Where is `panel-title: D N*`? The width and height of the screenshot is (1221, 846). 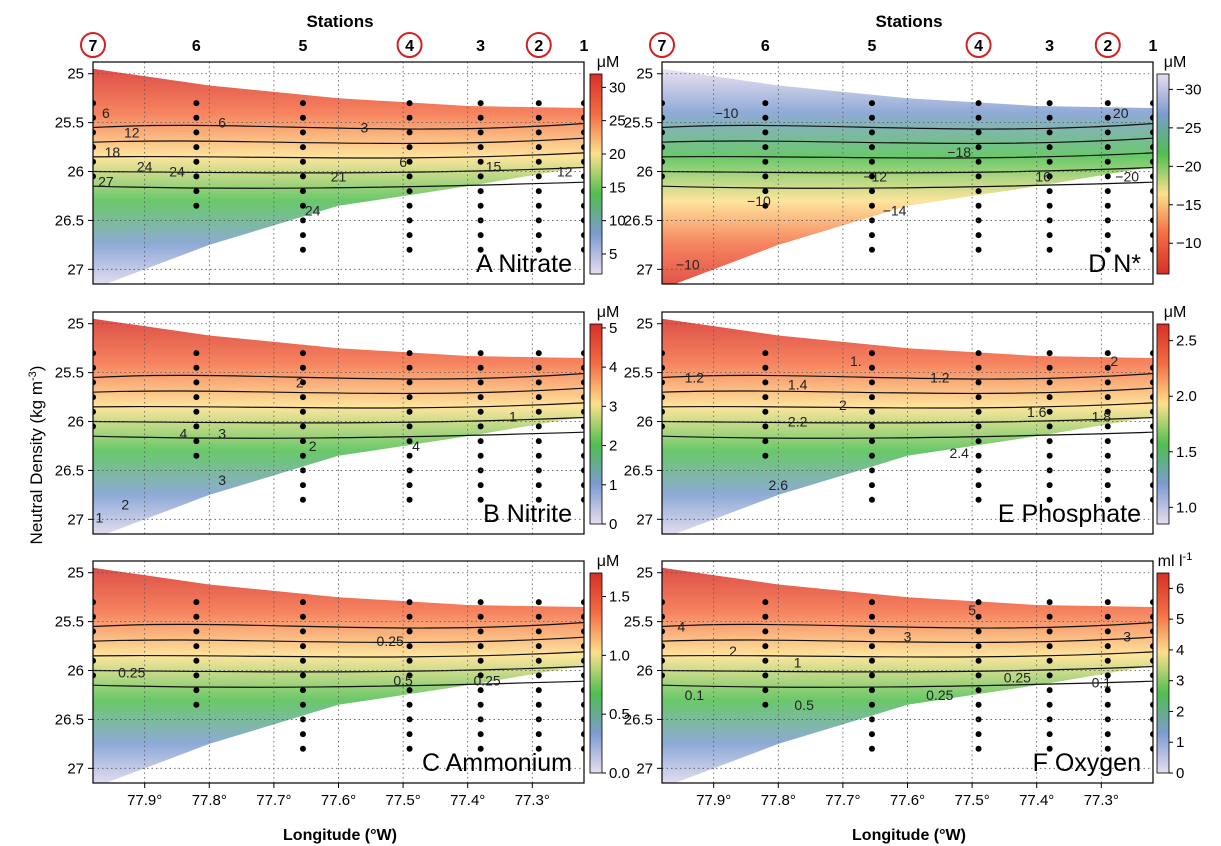 panel-title: D N* is located at coordinates (1114, 264).